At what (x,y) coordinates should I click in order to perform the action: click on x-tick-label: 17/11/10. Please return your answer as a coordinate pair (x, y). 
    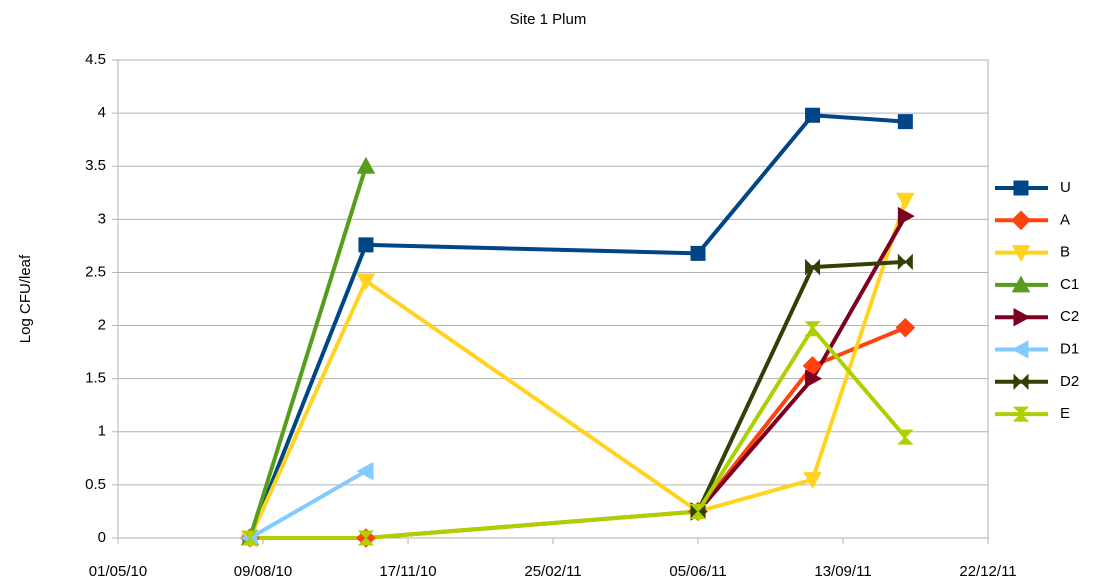
    Looking at the image, I should click on (407, 571).